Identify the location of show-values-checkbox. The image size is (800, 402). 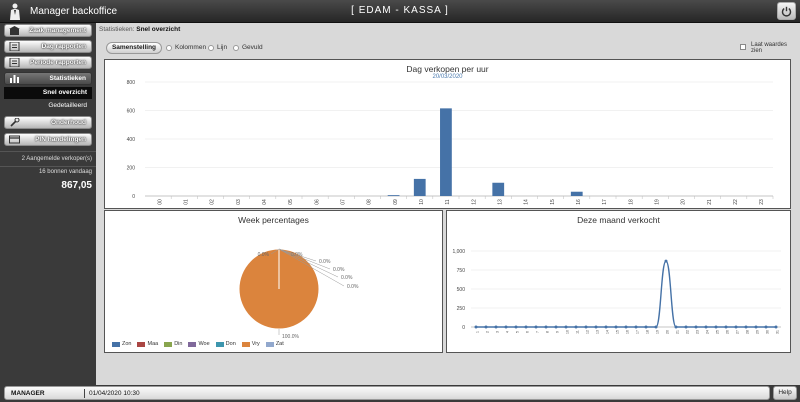
(743, 47).